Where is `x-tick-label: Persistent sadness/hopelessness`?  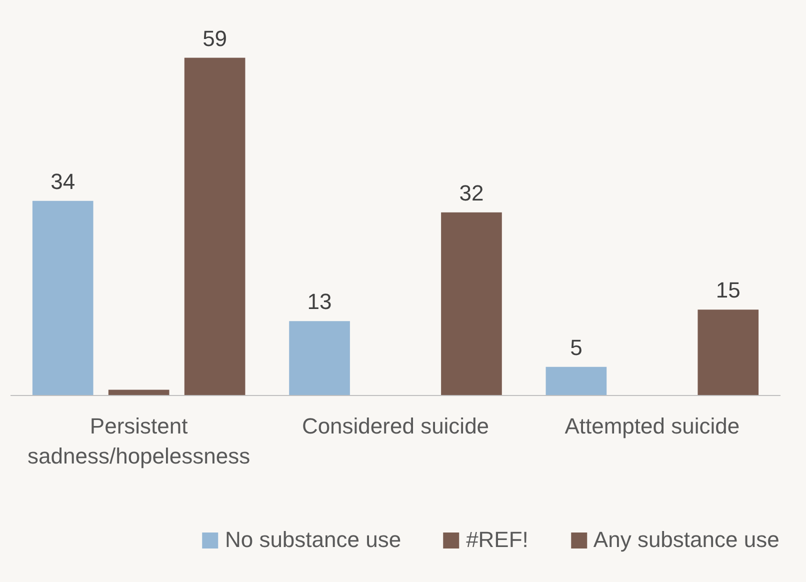 x-tick-label: Persistent sadness/hopelessness is located at coordinates (139, 441).